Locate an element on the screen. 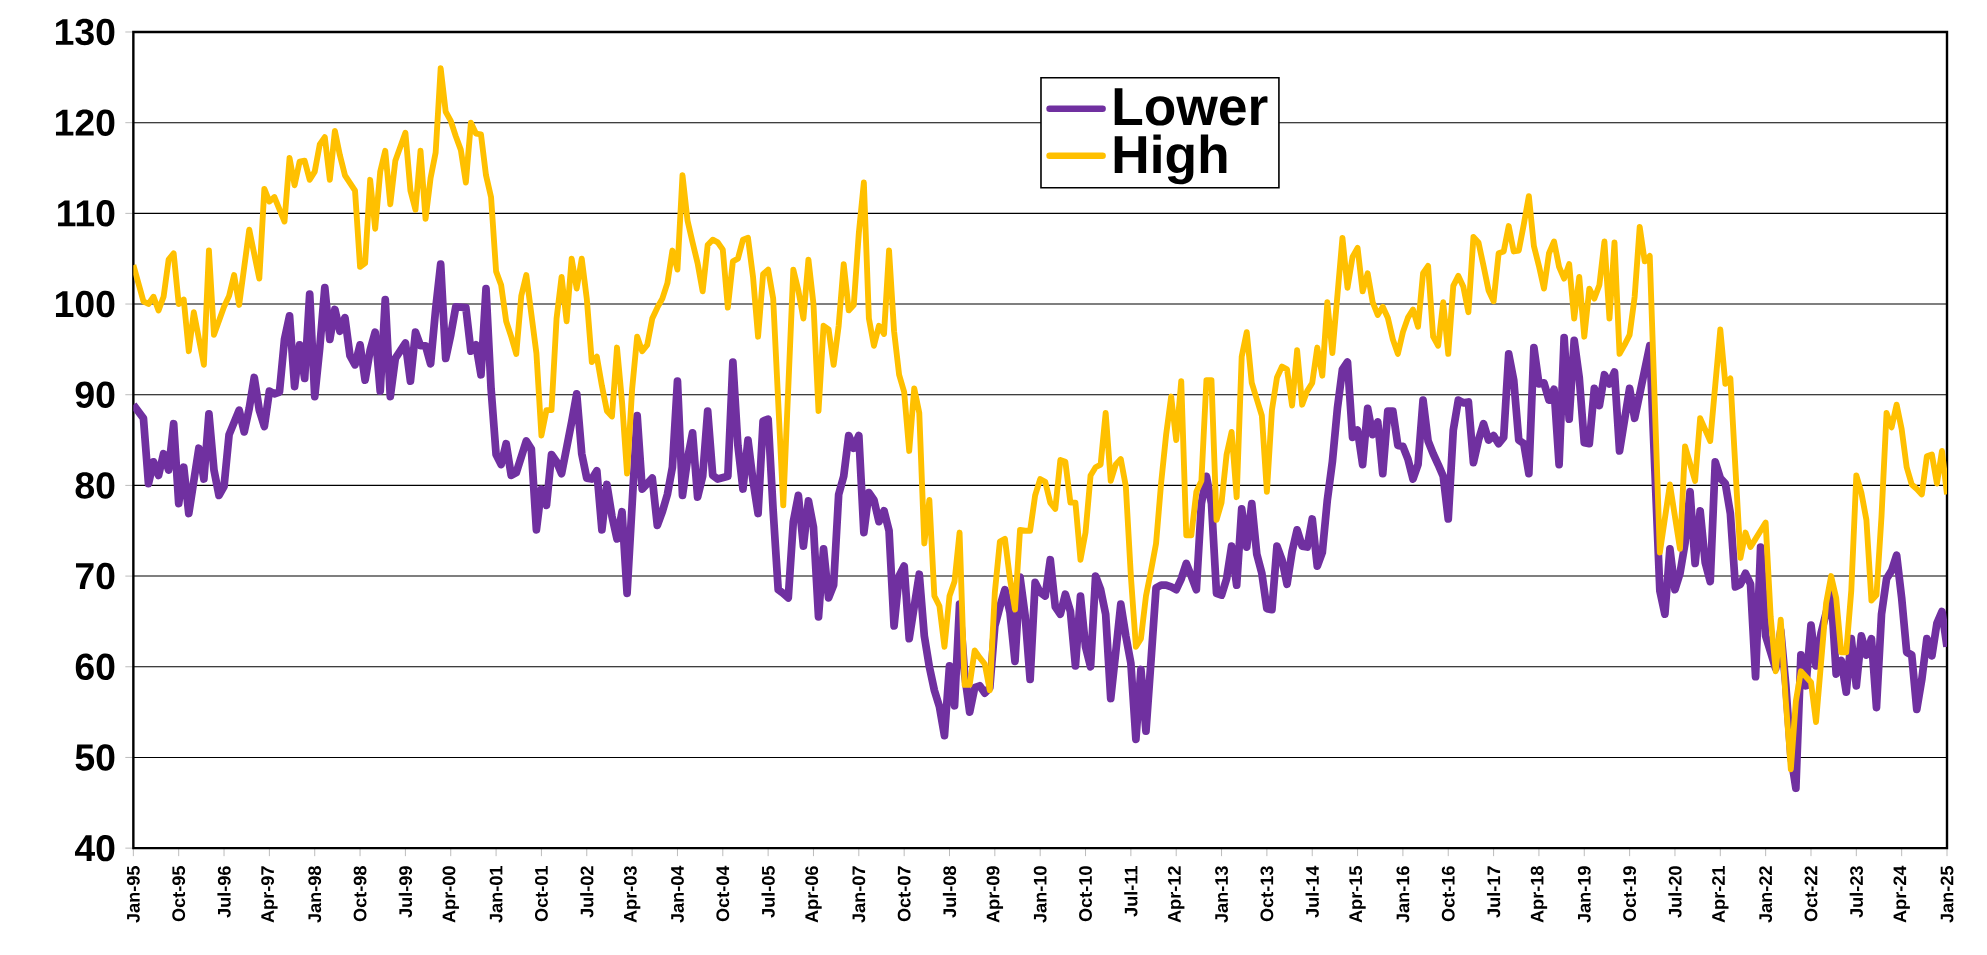  x-tick-label: Apr-15 is located at coordinates (1357, 894).